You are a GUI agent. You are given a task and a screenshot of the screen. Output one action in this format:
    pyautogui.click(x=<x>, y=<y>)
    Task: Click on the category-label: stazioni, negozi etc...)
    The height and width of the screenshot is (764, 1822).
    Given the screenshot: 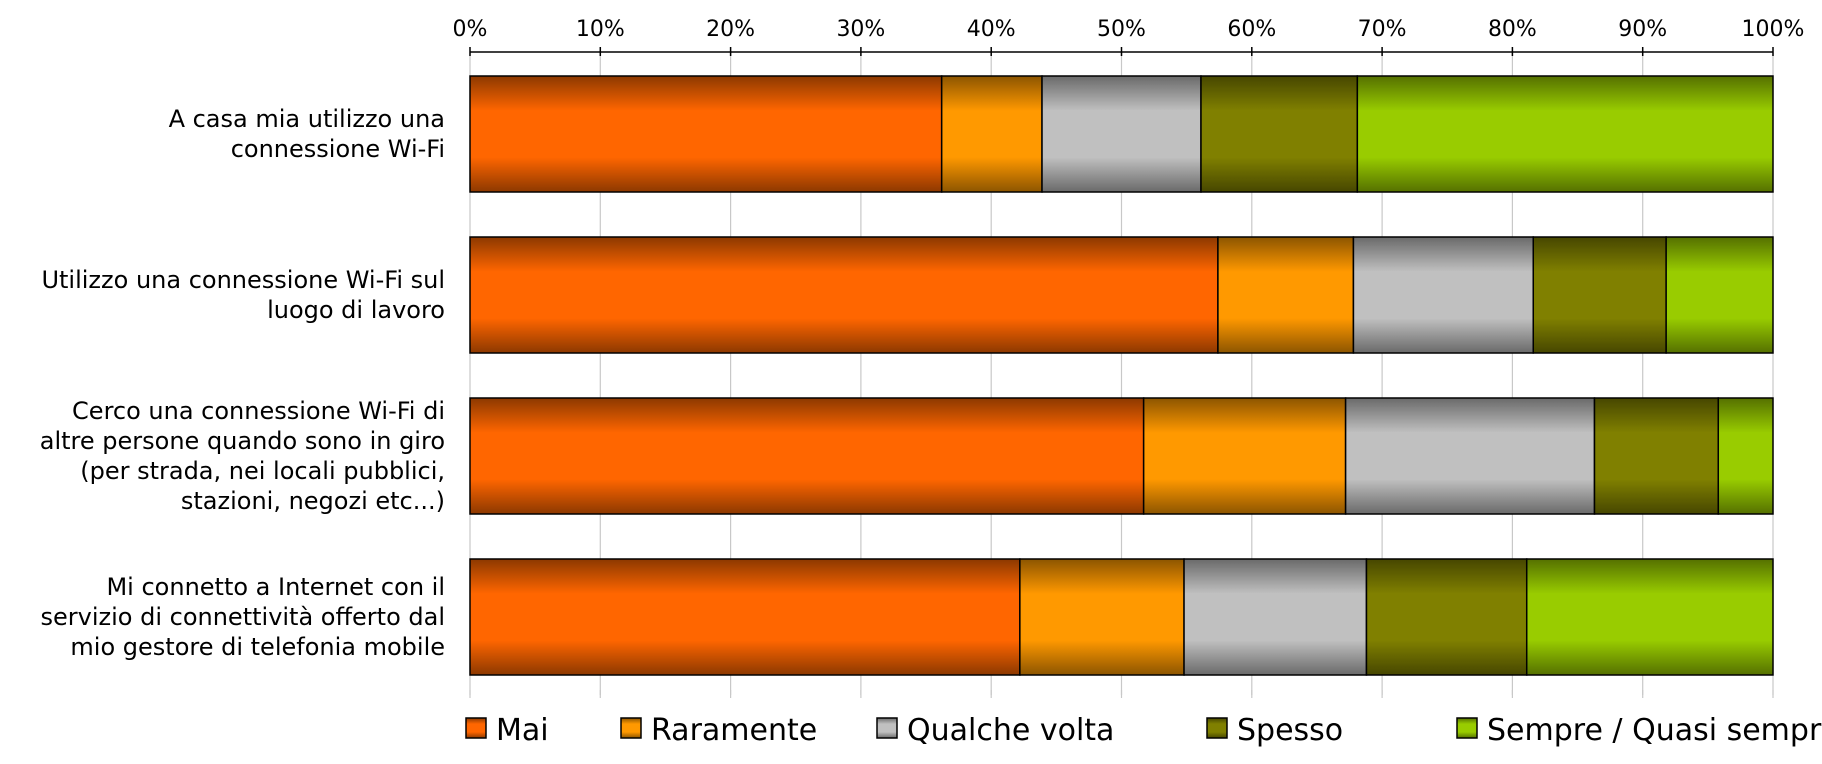 What is the action you would take?
    pyautogui.click(x=313, y=501)
    